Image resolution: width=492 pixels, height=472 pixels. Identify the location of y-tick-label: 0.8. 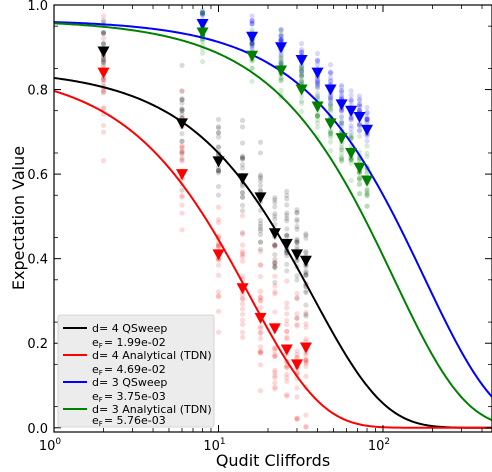
(37, 91).